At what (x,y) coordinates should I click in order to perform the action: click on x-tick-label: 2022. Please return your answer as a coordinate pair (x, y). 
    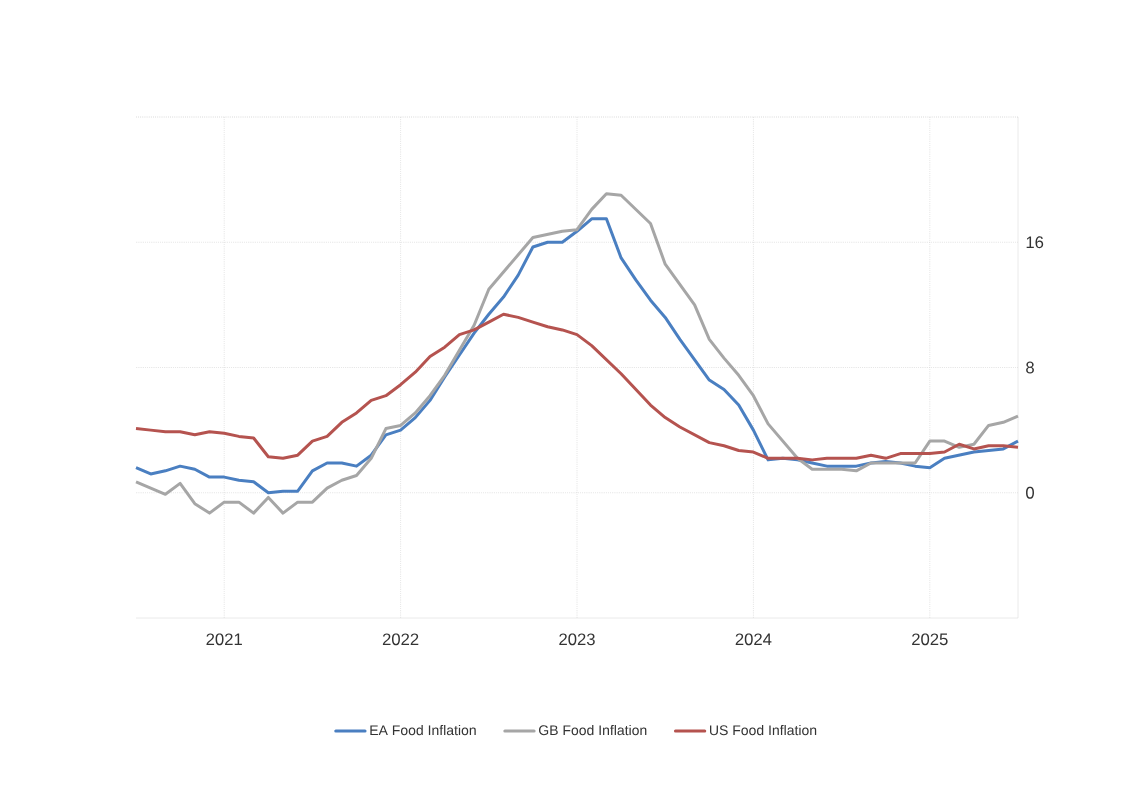
    Looking at the image, I should click on (400, 639).